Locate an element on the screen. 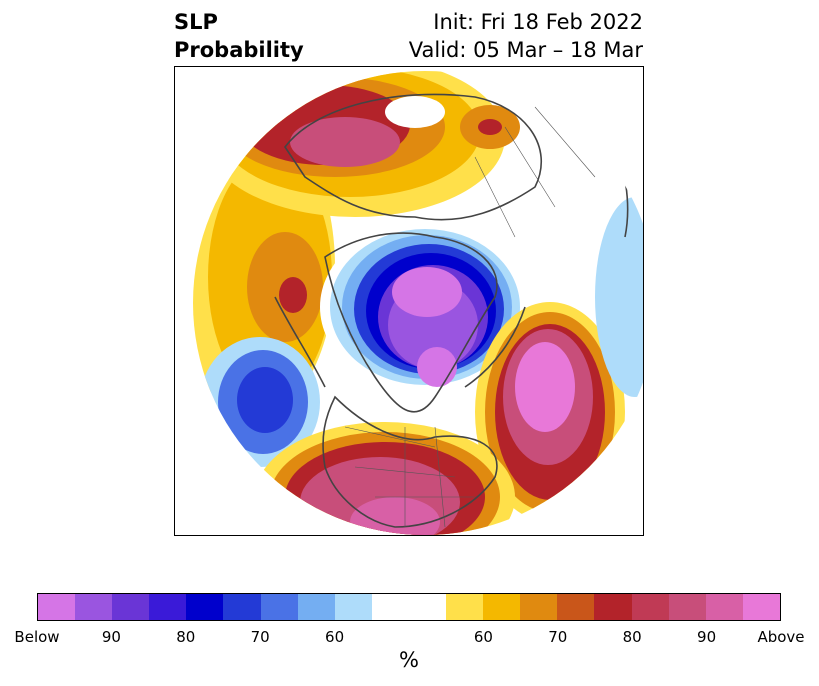 The height and width of the screenshot is (686, 819). init-date: Init: Fri 18 Feb 2022 is located at coordinates (538, 22).